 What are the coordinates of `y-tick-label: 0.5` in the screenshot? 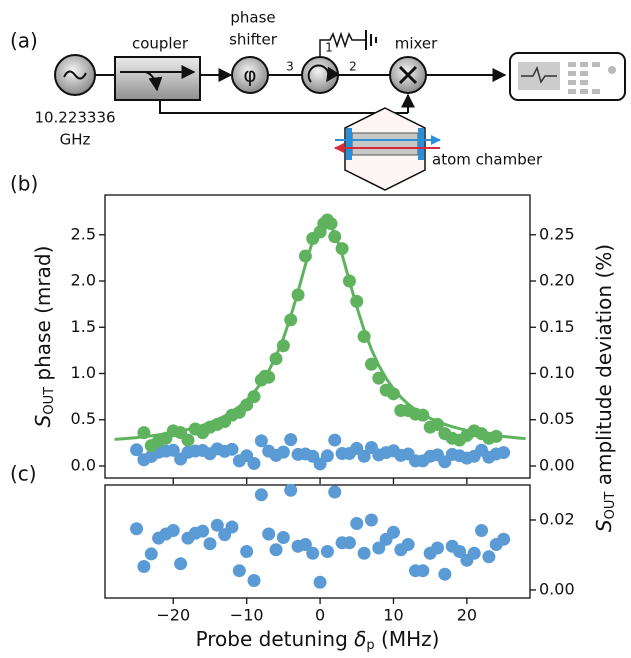 It's located at (83, 418).